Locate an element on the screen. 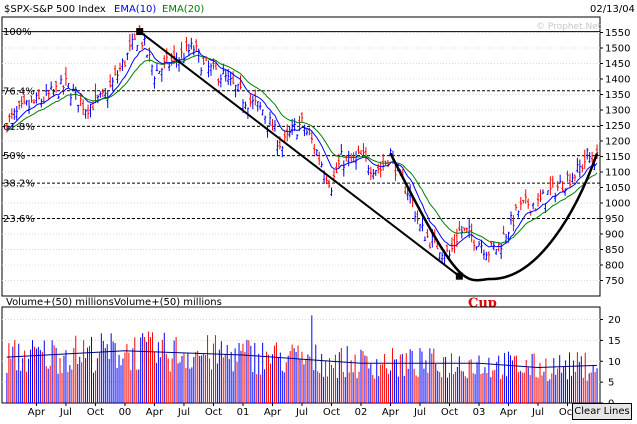 This screenshot has height=424, width=637. volume-tick-label: 10 is located at coordinates (614, 362).